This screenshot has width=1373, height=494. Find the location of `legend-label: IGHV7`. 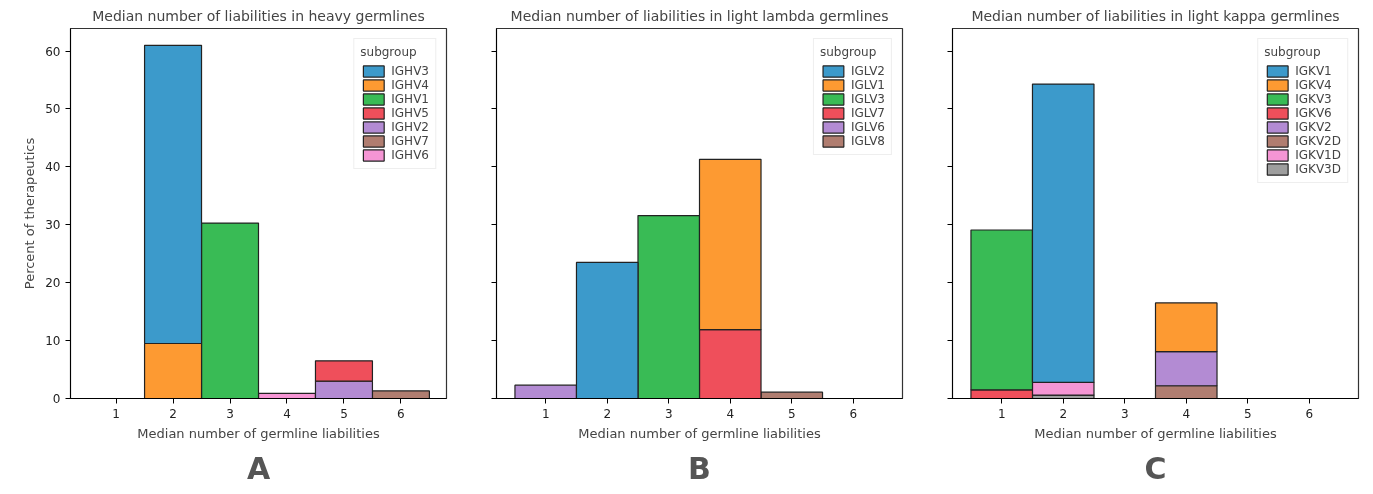

legend-label: IGHV7 is located at coordinates (410, 141).